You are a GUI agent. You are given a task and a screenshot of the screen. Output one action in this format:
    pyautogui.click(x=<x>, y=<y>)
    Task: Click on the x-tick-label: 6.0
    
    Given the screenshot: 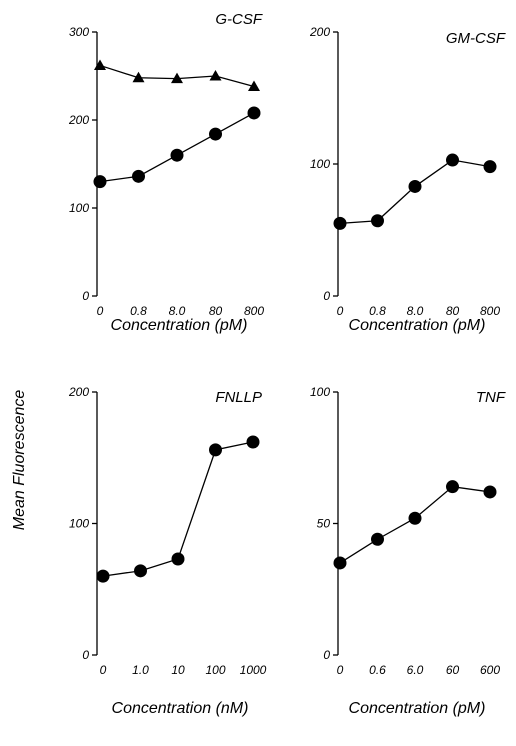 What is the action you would take?
    pyautogui.click(x=415, y=670)
    